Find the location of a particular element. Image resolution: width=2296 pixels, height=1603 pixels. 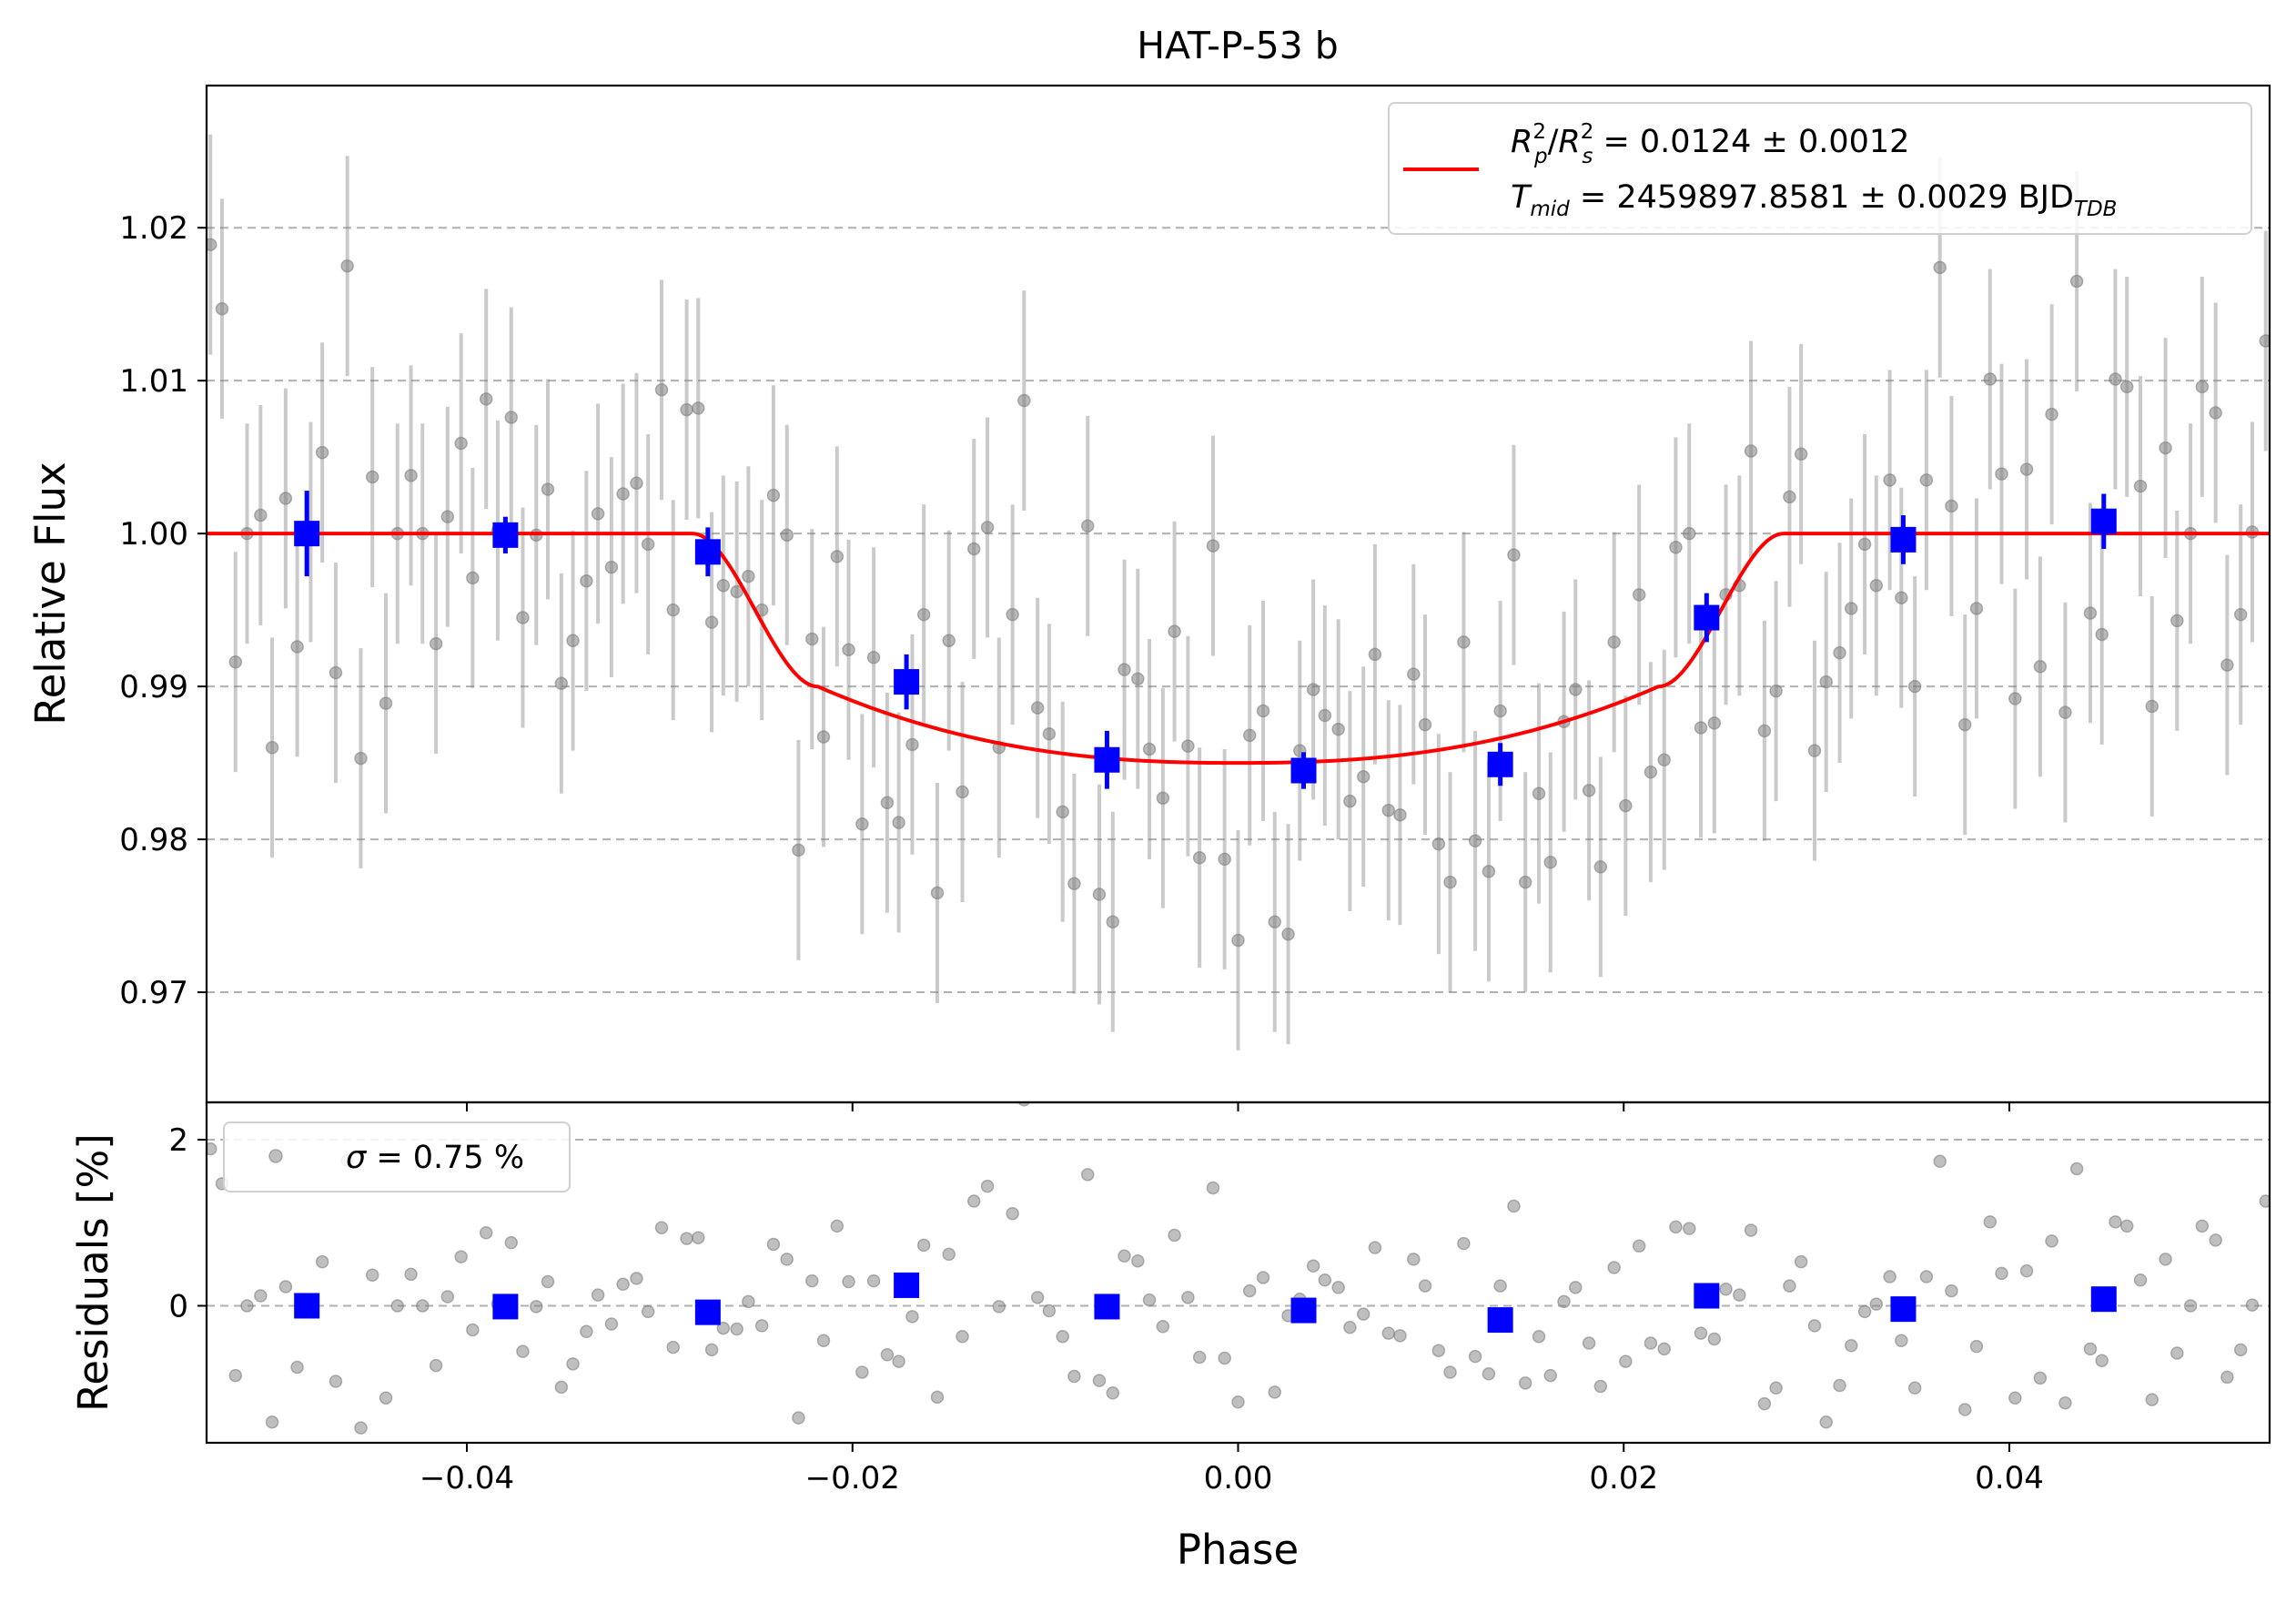

bottom-y-axis-label: Residuals [%] is located at coordinates (93, 1272).